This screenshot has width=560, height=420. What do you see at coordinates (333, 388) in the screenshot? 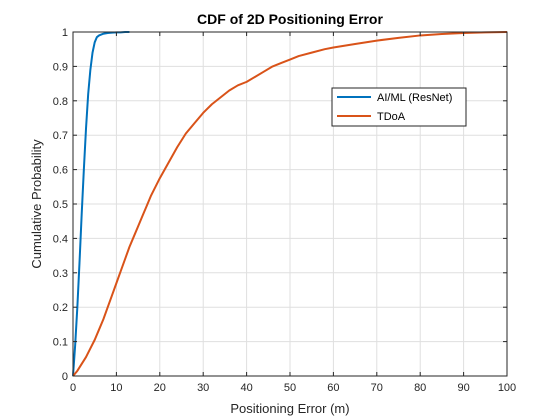
I see `x-tick-label: 60` at bounding box center [333, 388].